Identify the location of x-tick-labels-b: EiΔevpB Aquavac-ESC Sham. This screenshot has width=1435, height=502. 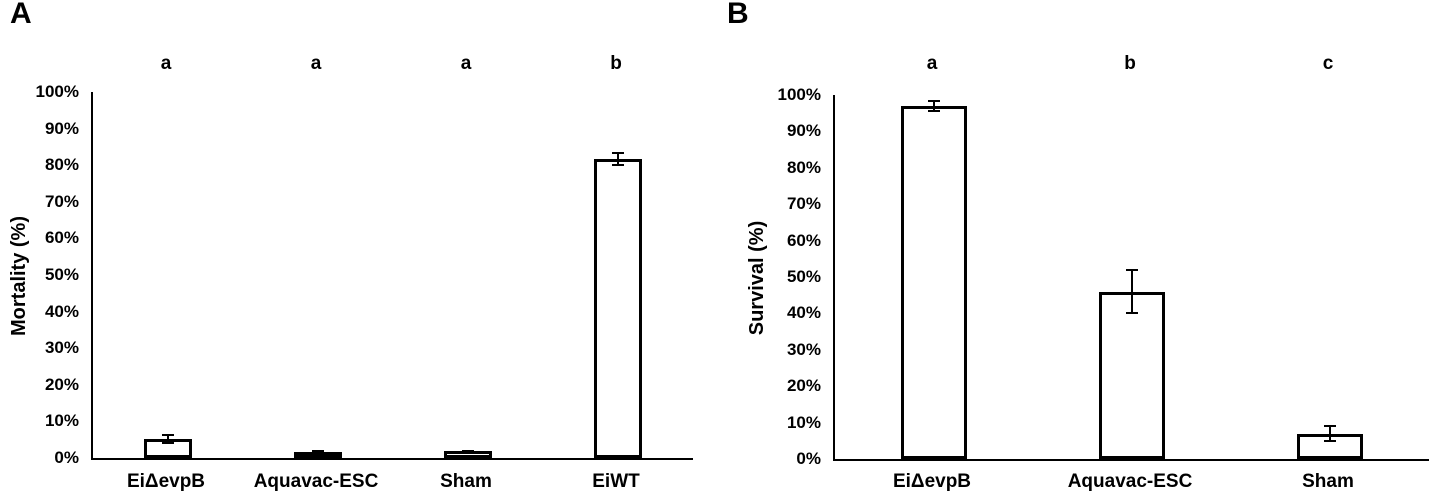
(1130, 485).